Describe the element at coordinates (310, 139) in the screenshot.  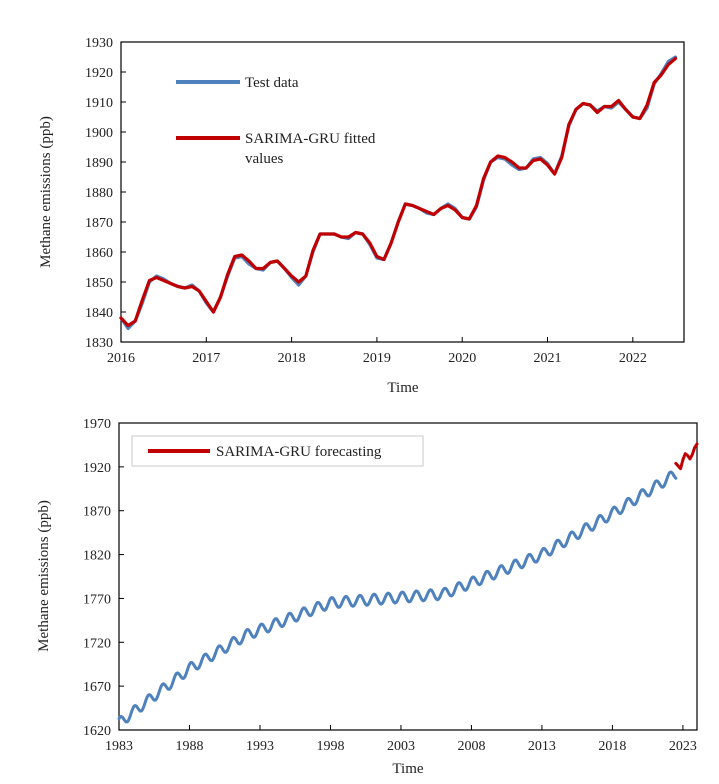
I see `legend-label-line-1: SARIMA-GRU fitted` at that location.